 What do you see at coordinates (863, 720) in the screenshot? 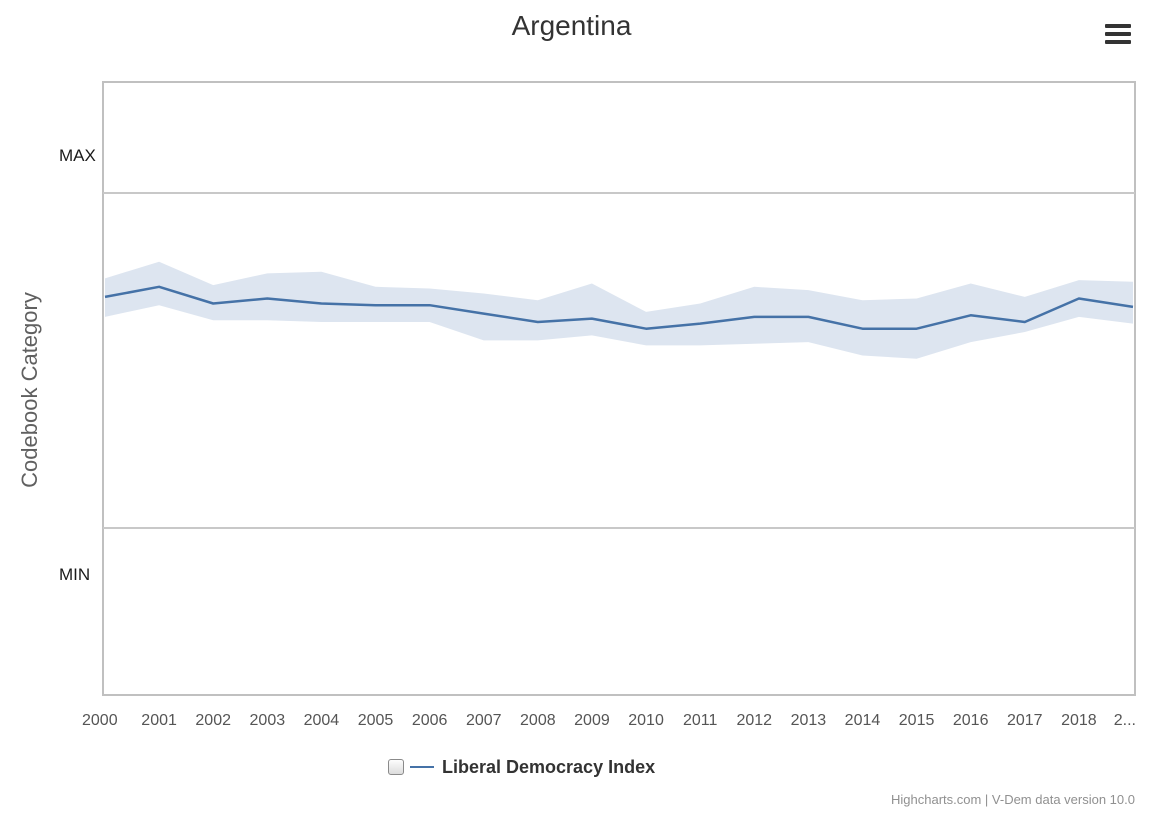
I see `x-tick-label: 2014` at bounding box center [863, 720].